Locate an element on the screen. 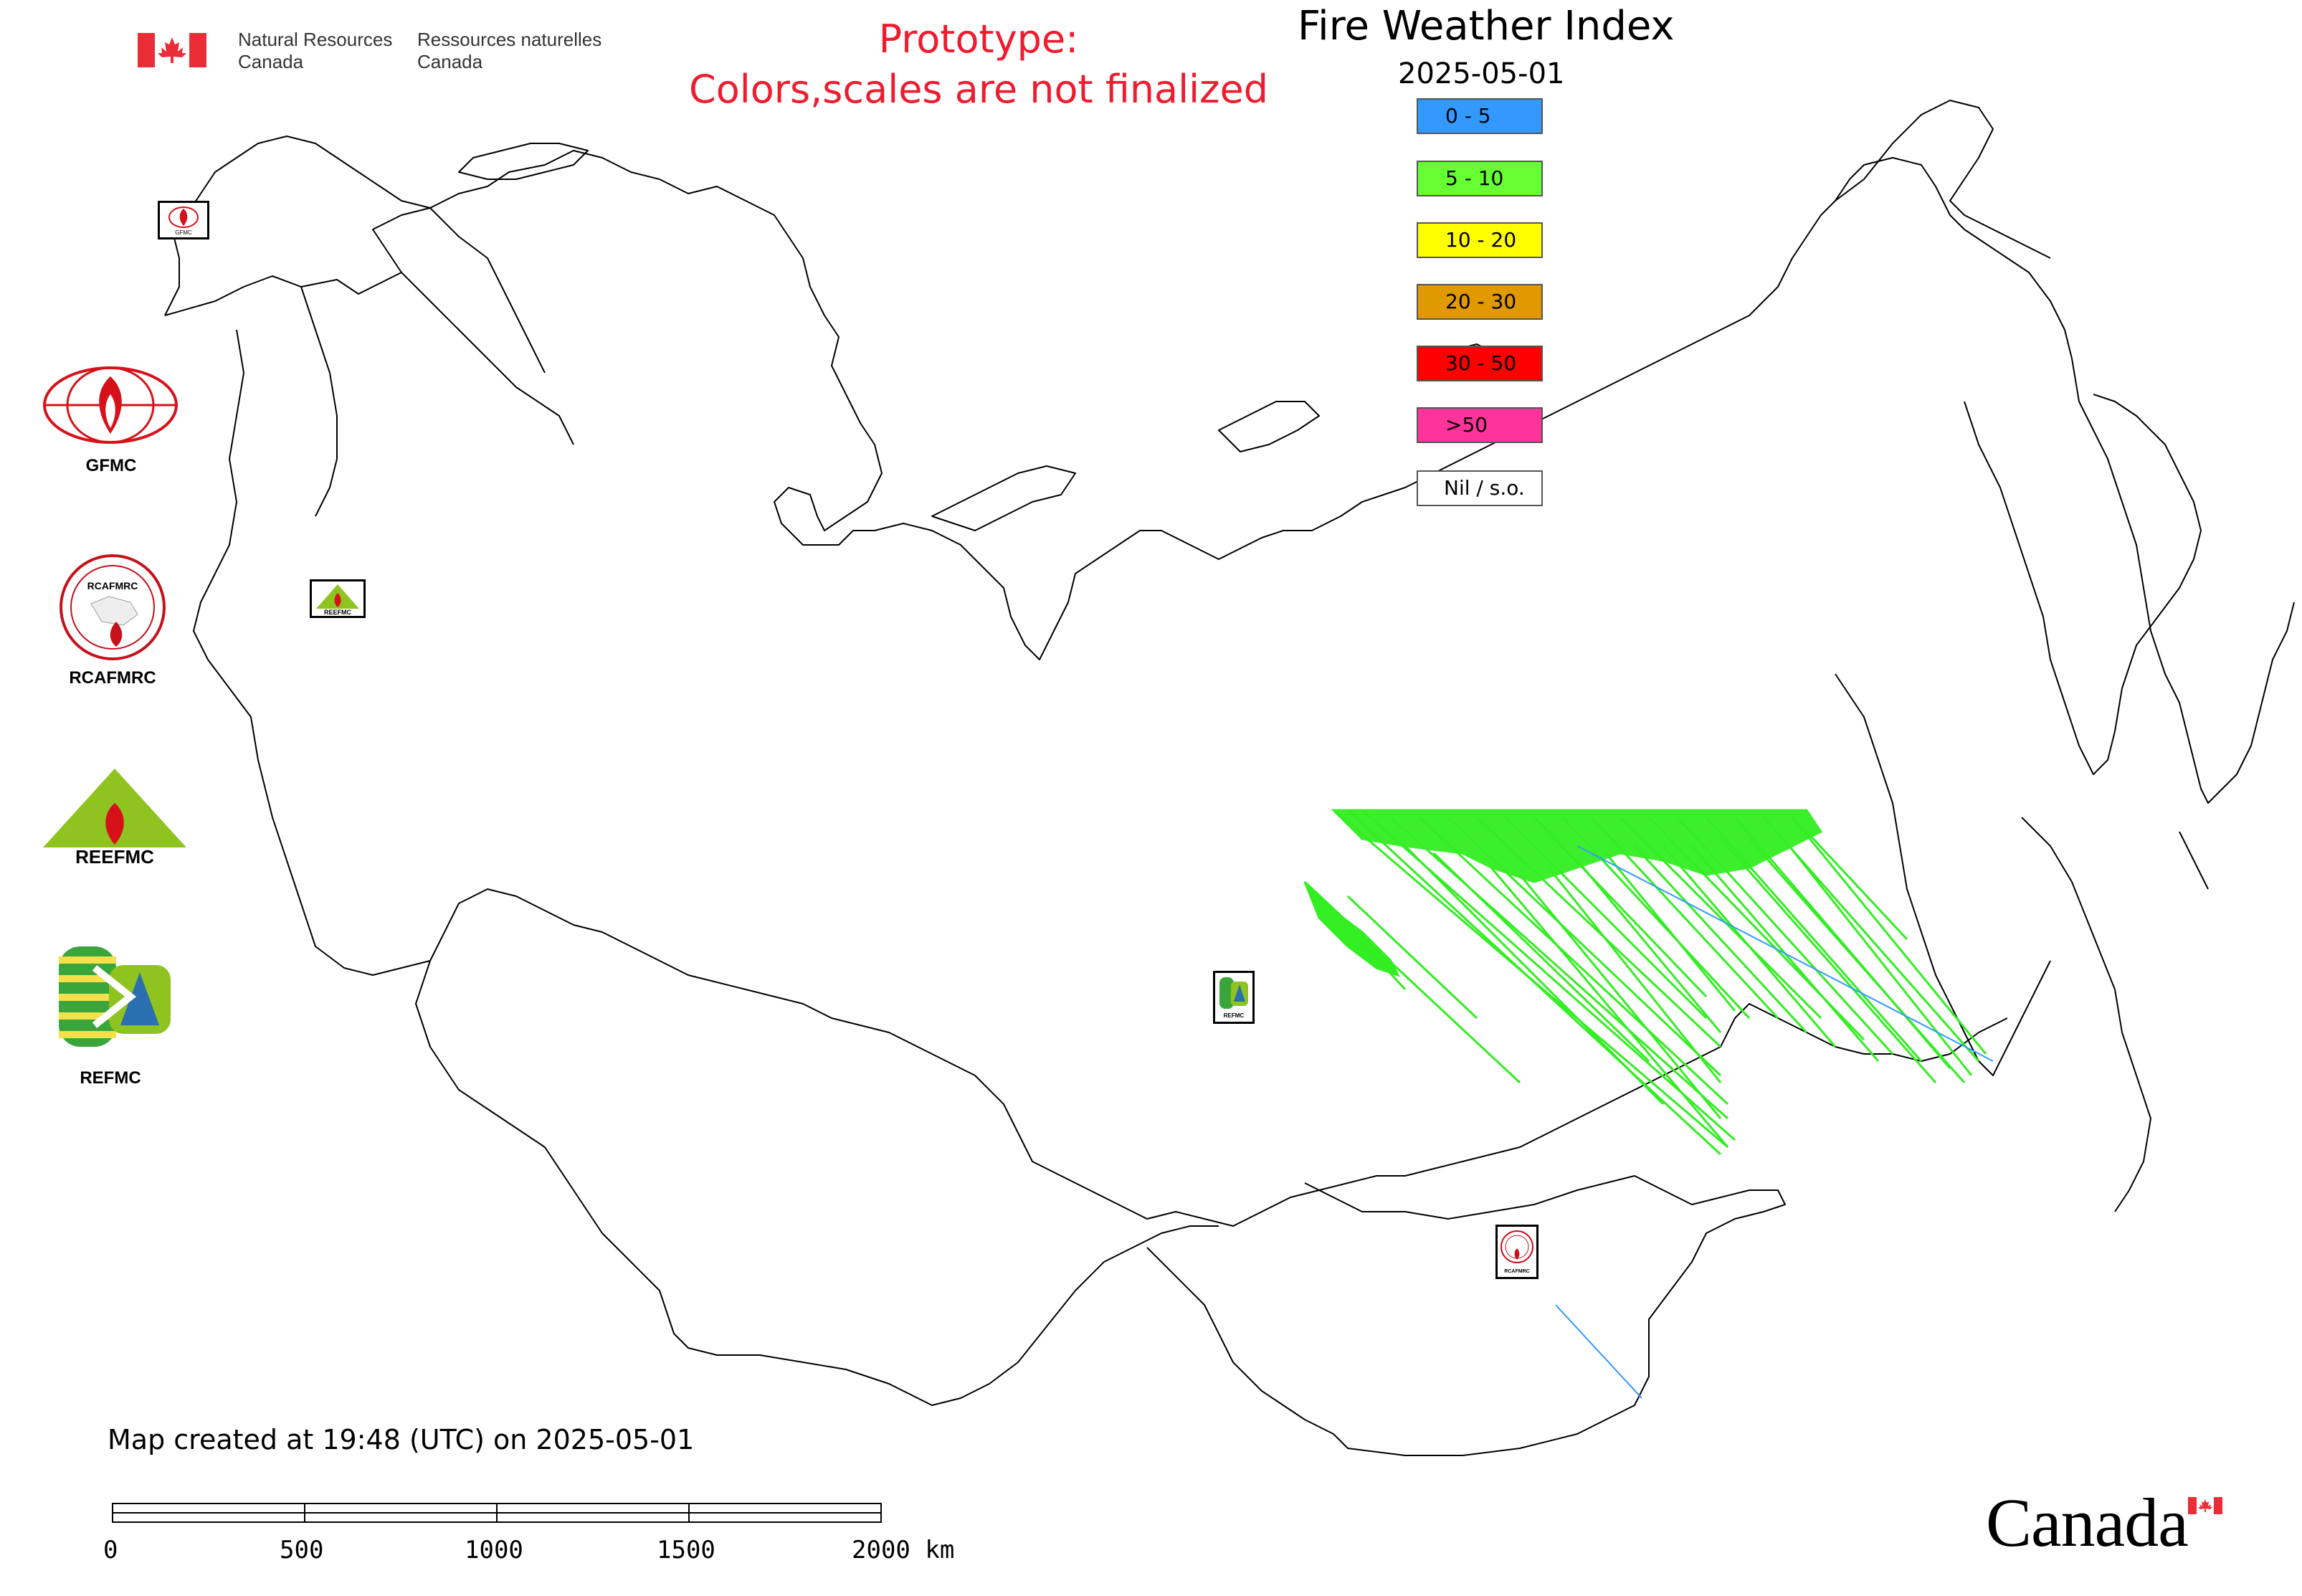 This screenshot has height=1596, width=2302. islands-outline is located at coordinates (2115, 1014).